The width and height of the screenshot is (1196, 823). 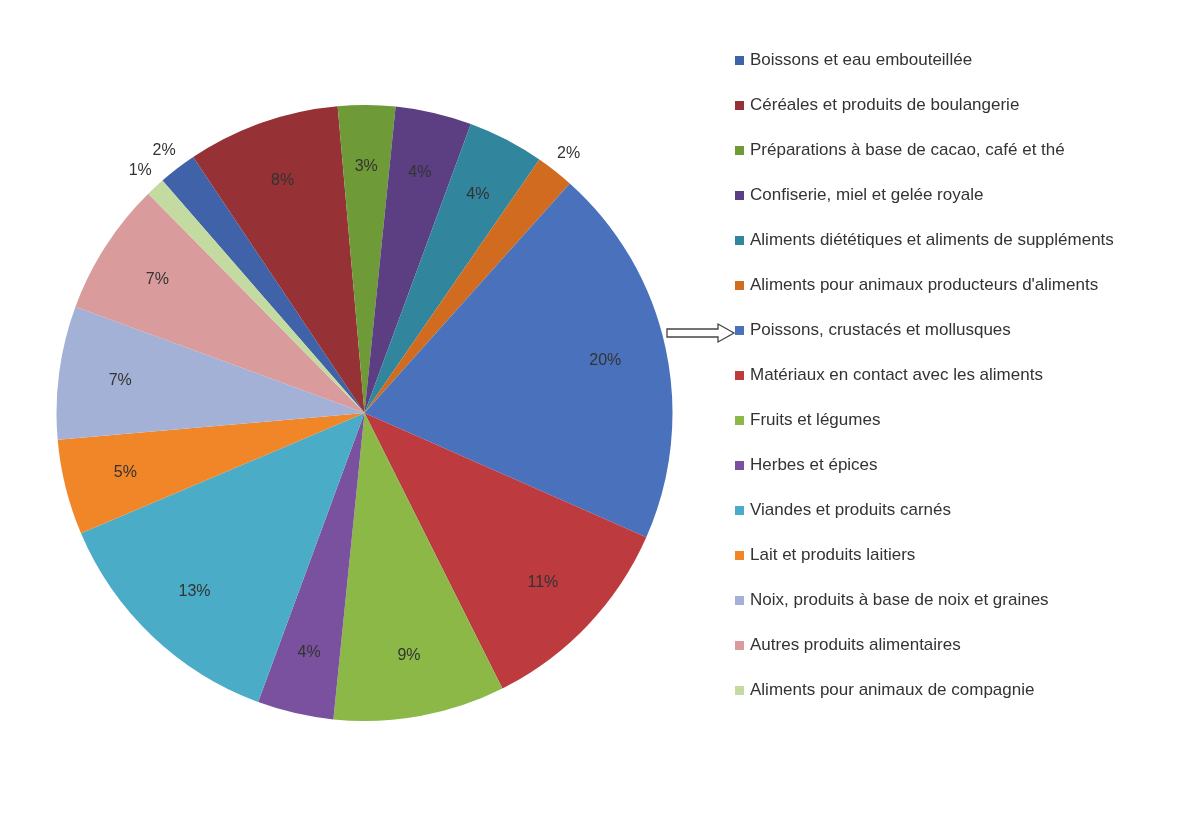 I want to click on legend-label: Poissons, crustacés et mollusques, so click(x=880, y=330).